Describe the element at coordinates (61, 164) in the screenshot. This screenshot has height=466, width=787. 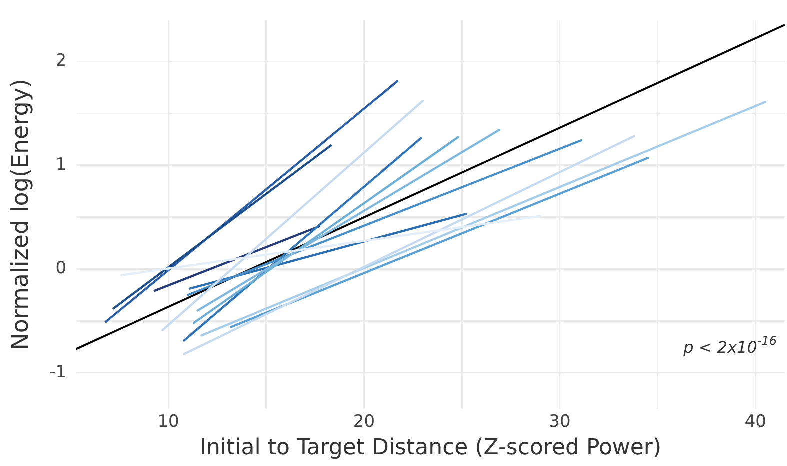
I see `y-tick-label: 1` at that location.